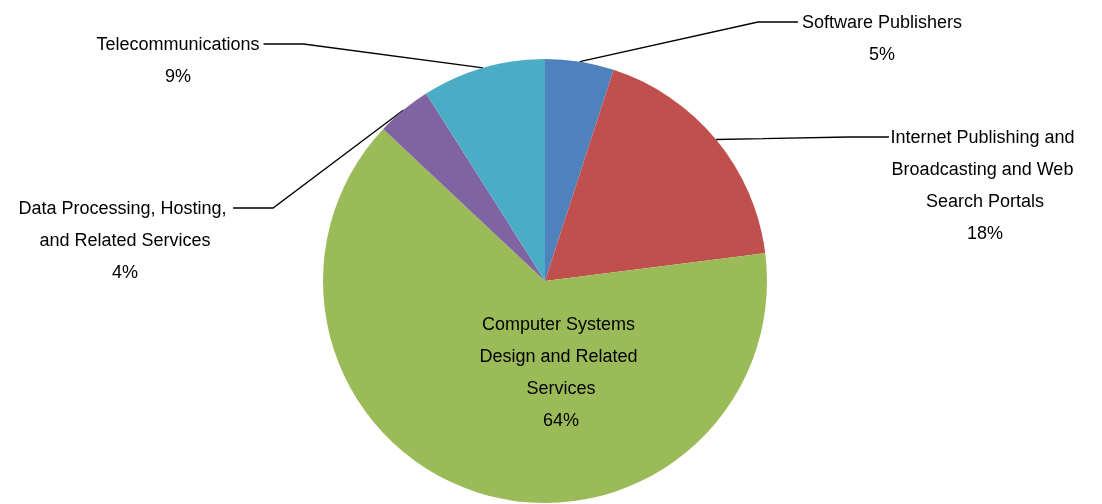 The image size is (1102, 504). What do you see at coordinates (178, 44) in the screenshot?
I see `slice-label: Telecommunications` at bounding box center [178, 44].